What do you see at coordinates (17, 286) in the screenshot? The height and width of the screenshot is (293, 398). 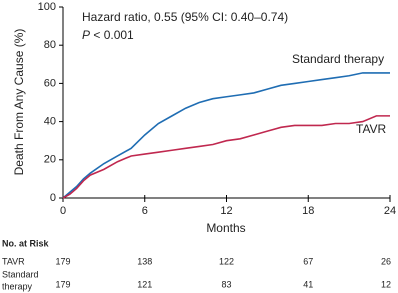 I see `risk-row-label: therapy` at bounding box center [17, 286].